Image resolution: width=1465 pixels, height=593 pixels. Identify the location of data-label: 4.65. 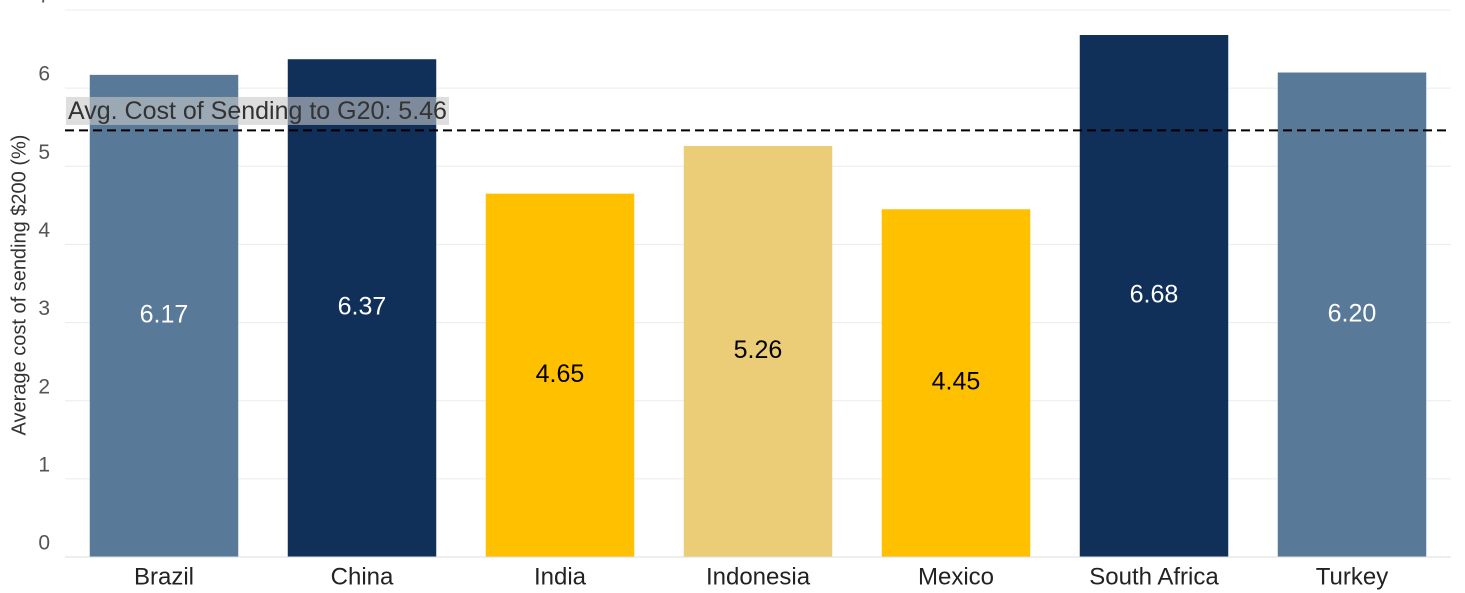
(560, 374).